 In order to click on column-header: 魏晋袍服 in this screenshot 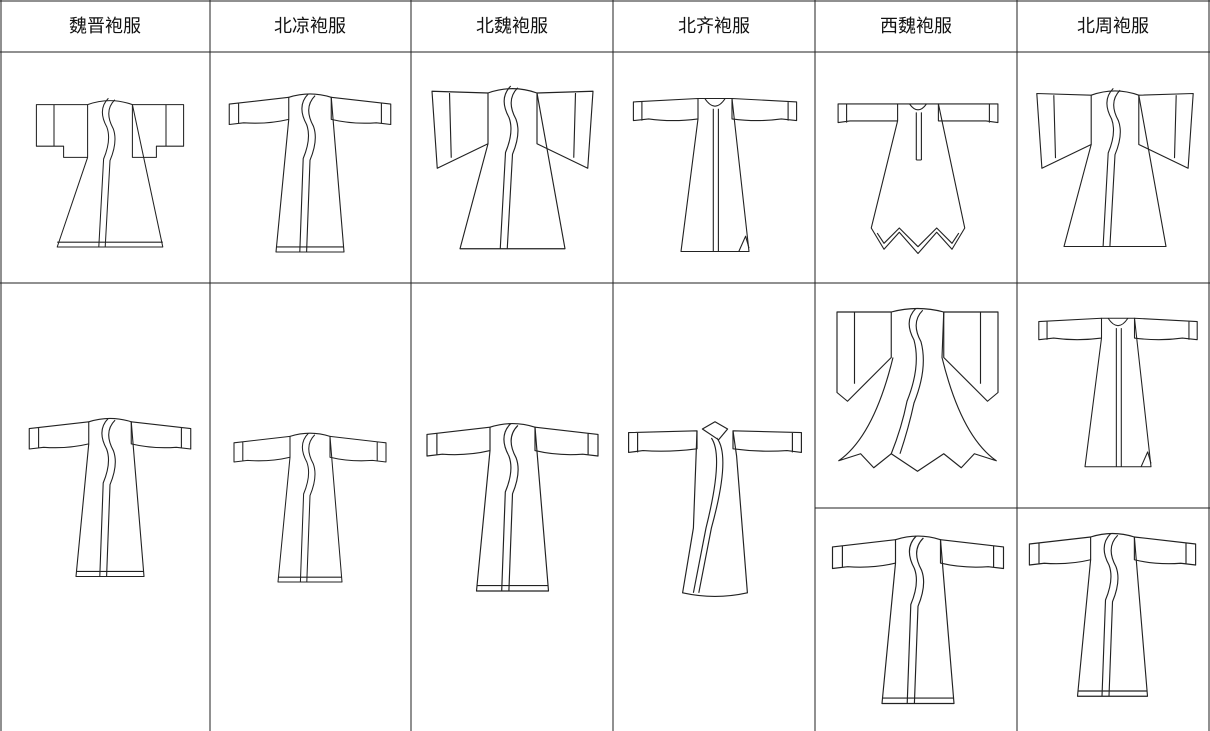, I will do `click(105, 26)`.